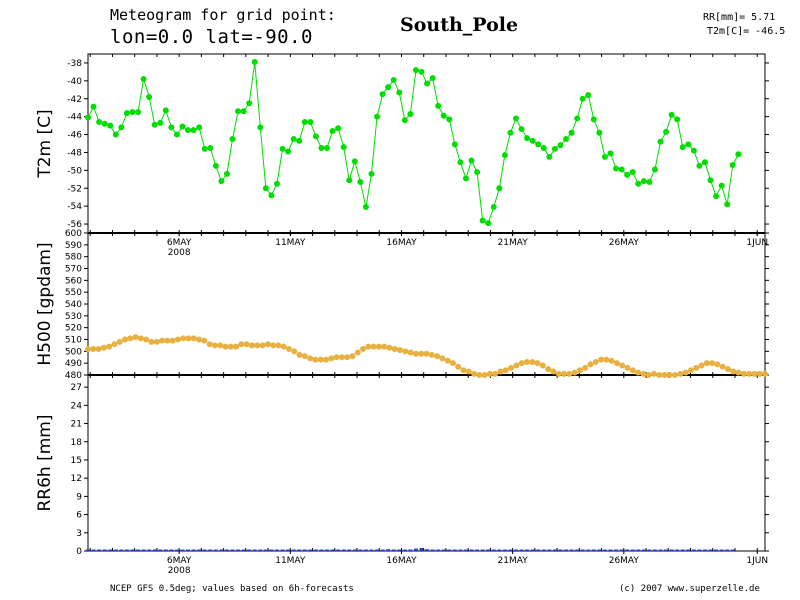  Describe the element at coordinates (73, 305) in the screenshot. I see `y-tick-label: 540` at that location.